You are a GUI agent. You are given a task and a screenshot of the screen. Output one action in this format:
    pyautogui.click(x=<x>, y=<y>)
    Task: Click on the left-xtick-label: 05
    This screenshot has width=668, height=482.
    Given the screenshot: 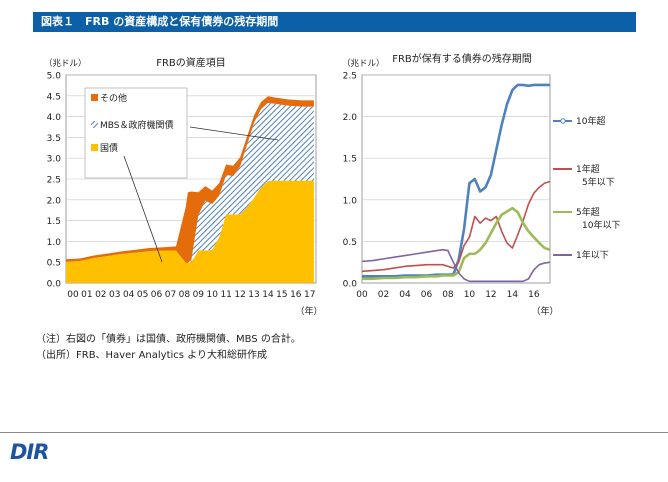 What is the action you would take?
    pyautogui.click(x=142, y=295)
    